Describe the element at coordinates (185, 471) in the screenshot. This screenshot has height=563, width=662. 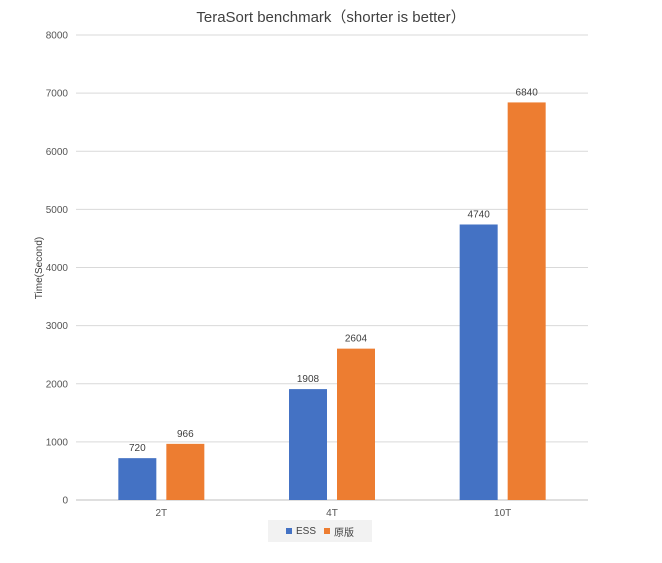
I see `bar-原版-2T` at that location.